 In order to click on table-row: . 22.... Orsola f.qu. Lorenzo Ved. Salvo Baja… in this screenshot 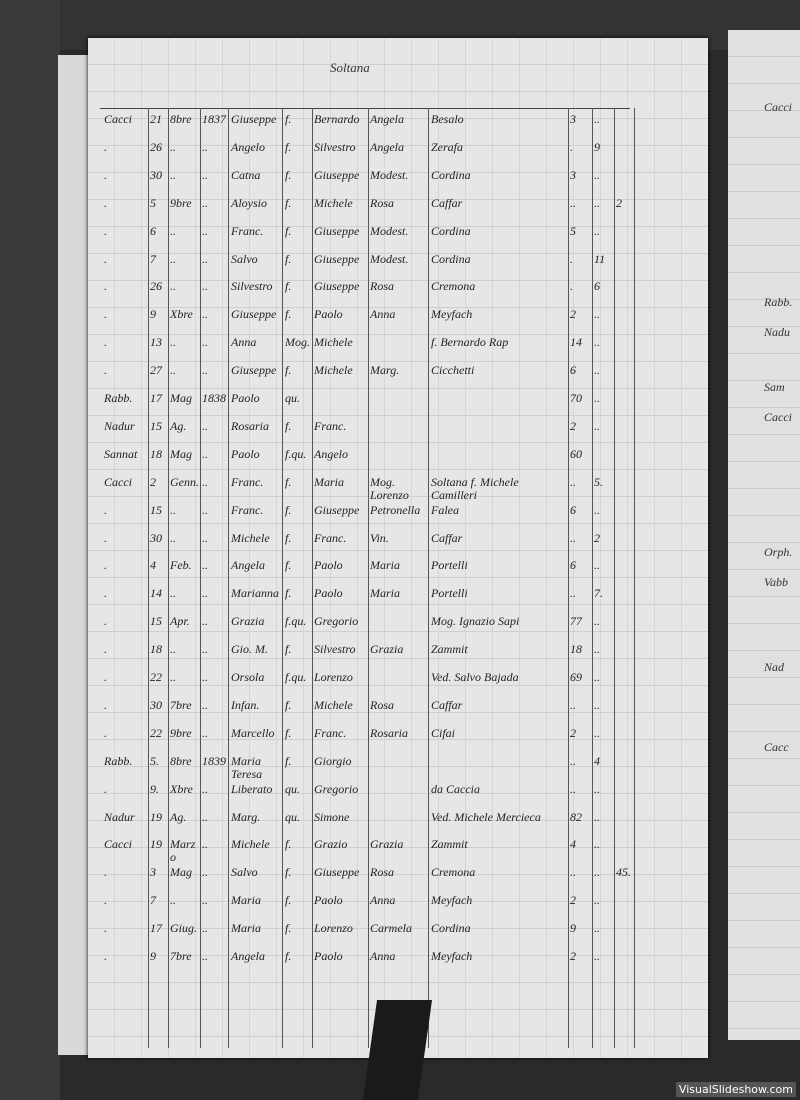, I will do `click(400, 684)`.